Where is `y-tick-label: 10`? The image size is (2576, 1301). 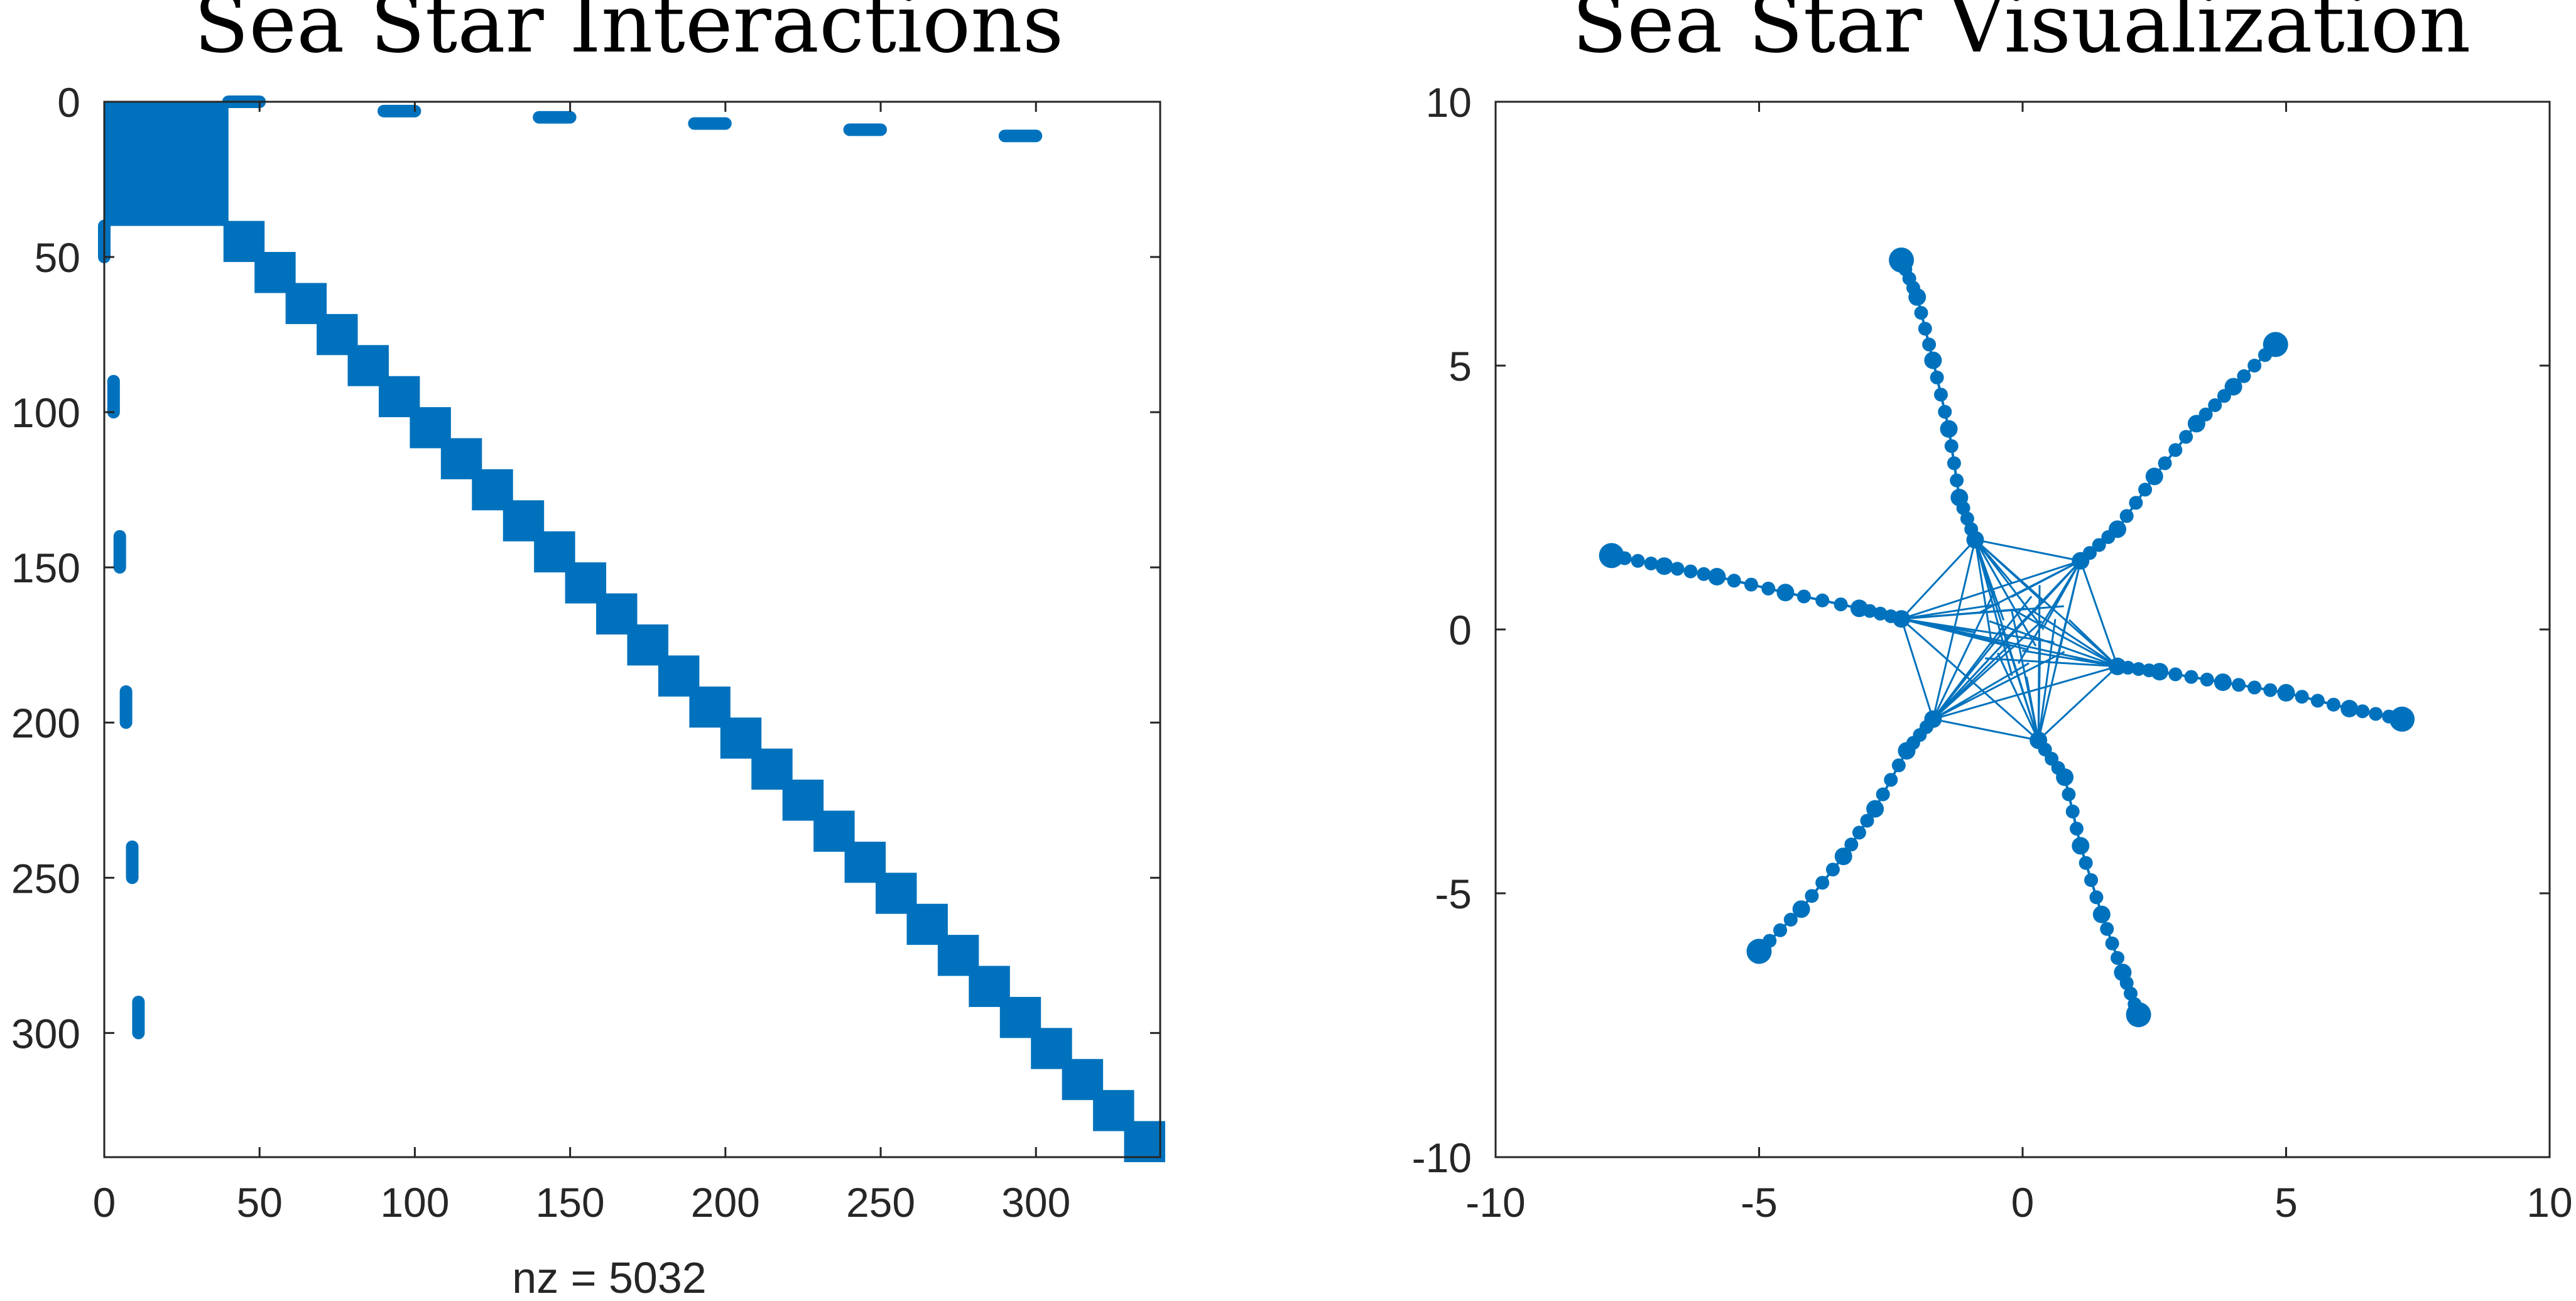
y-tick-label: 10 is located at coordinates (1449, 102).